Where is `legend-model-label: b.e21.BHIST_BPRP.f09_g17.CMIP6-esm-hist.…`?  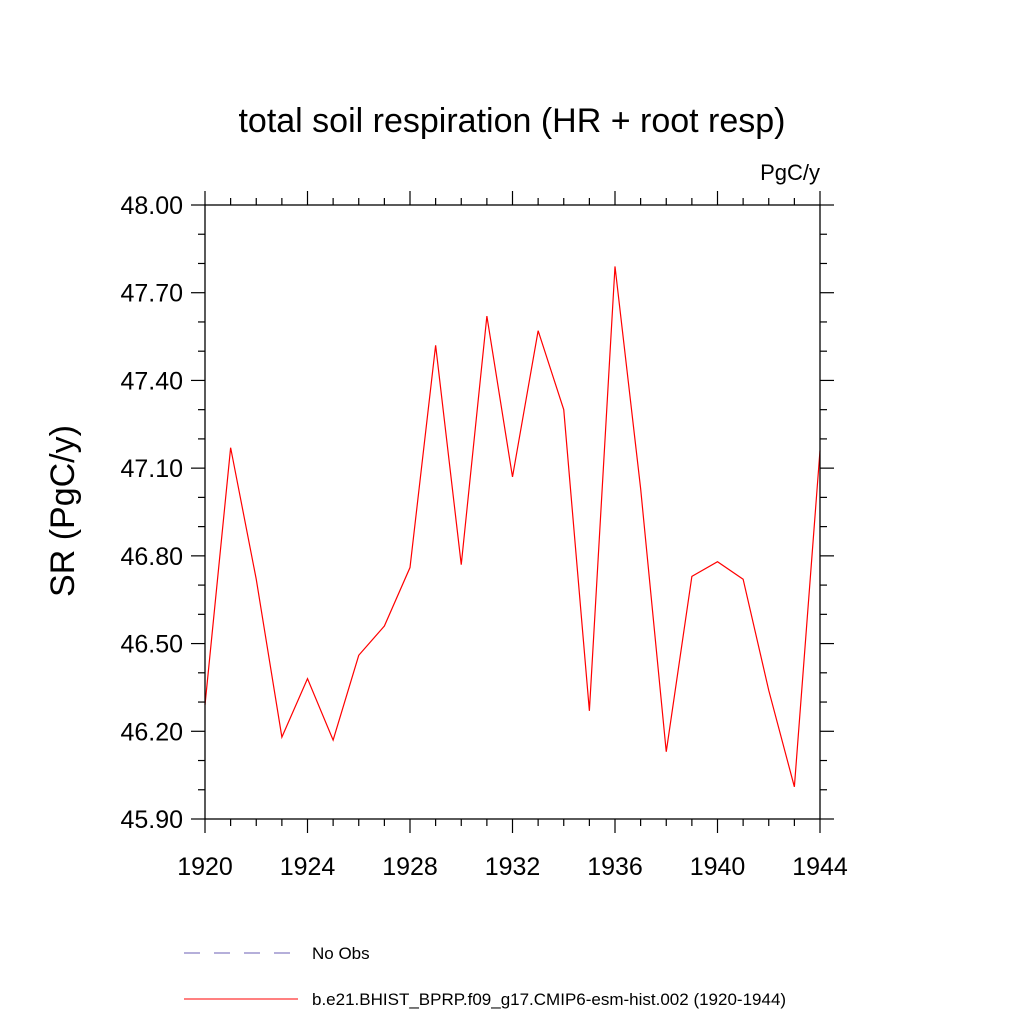 legend-model-label: b.e21.BHIST_BPRP.f09_g17.CMIP6-esm-hist.… is located at coordinates (549, 999).